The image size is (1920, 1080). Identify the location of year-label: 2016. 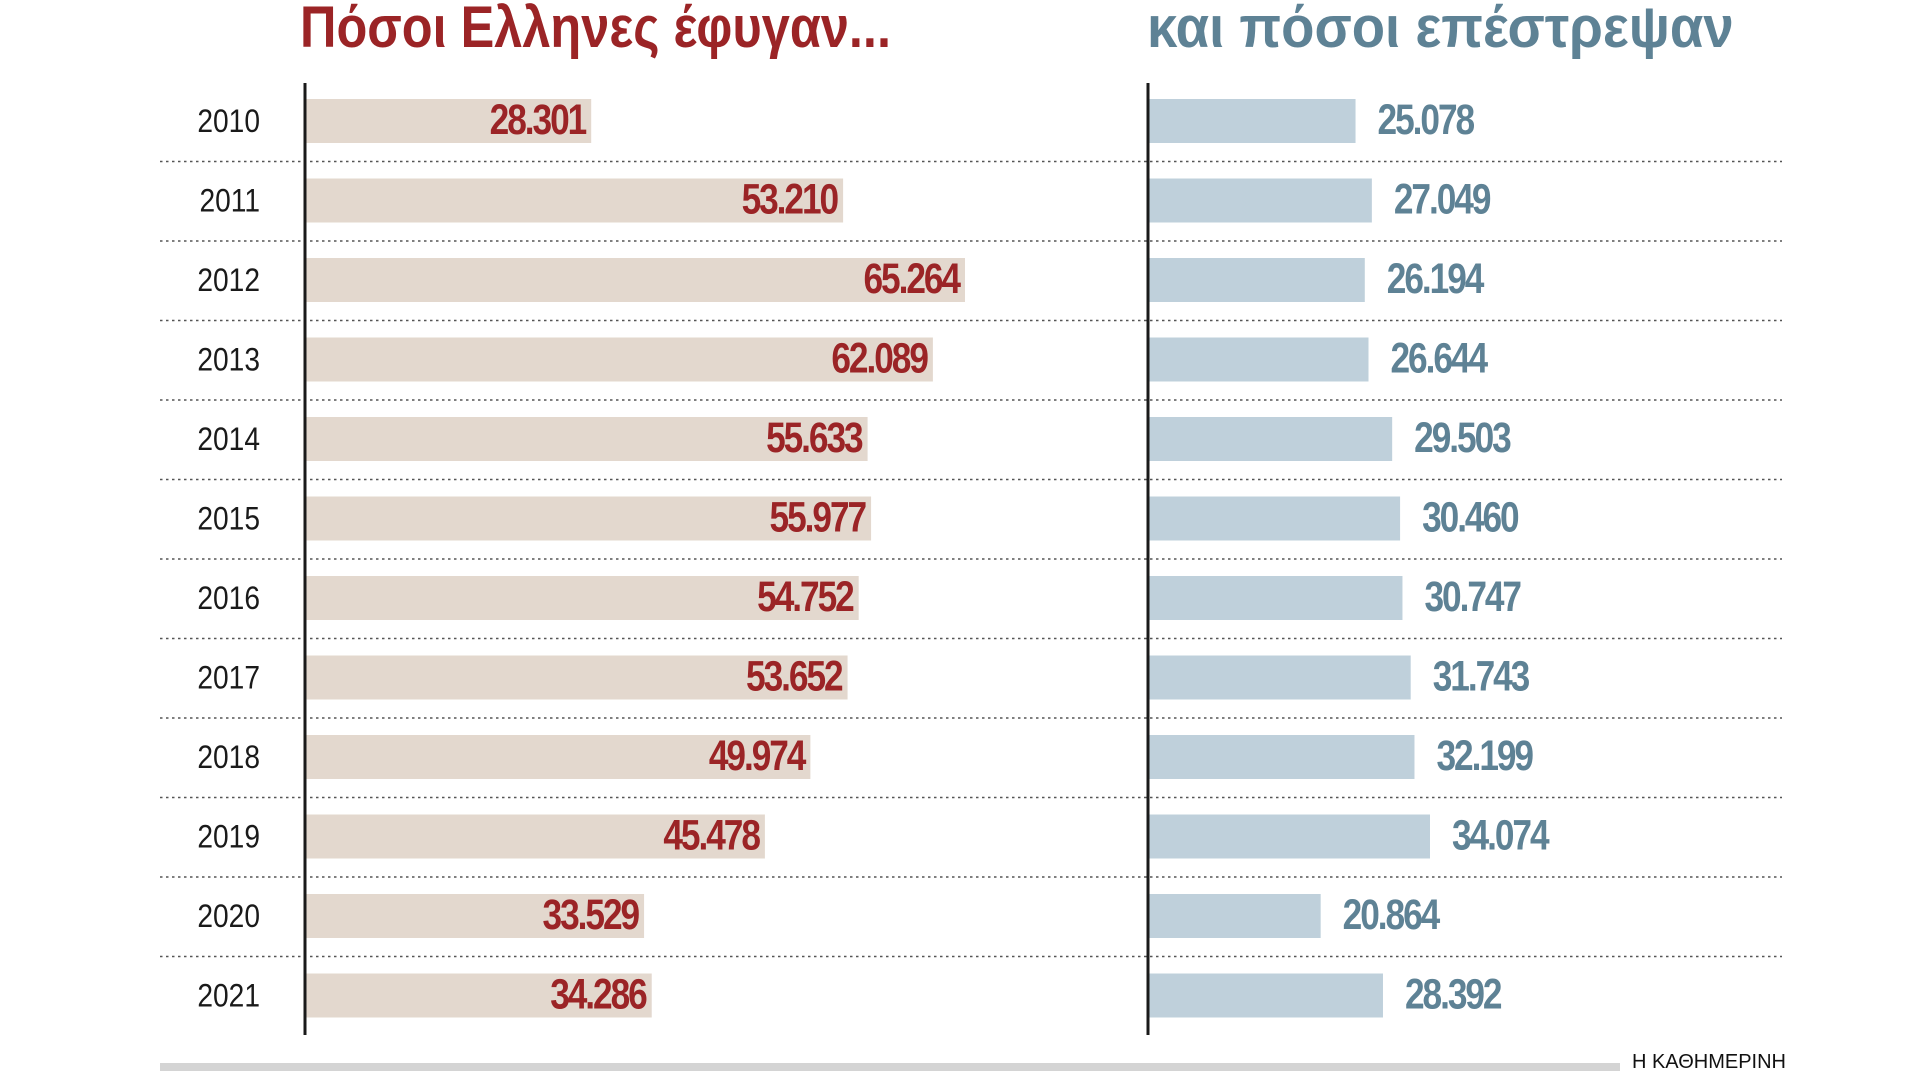
(228, 598).